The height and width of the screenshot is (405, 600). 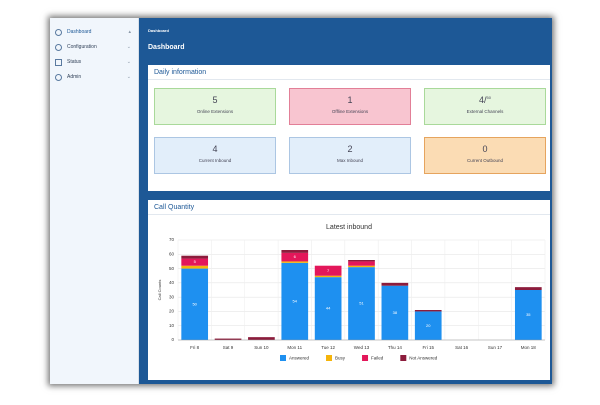 What do you see at coordinates (74, 62) in the screenshot?
I see `nav-label: Status` at bounding box center [74, 62].